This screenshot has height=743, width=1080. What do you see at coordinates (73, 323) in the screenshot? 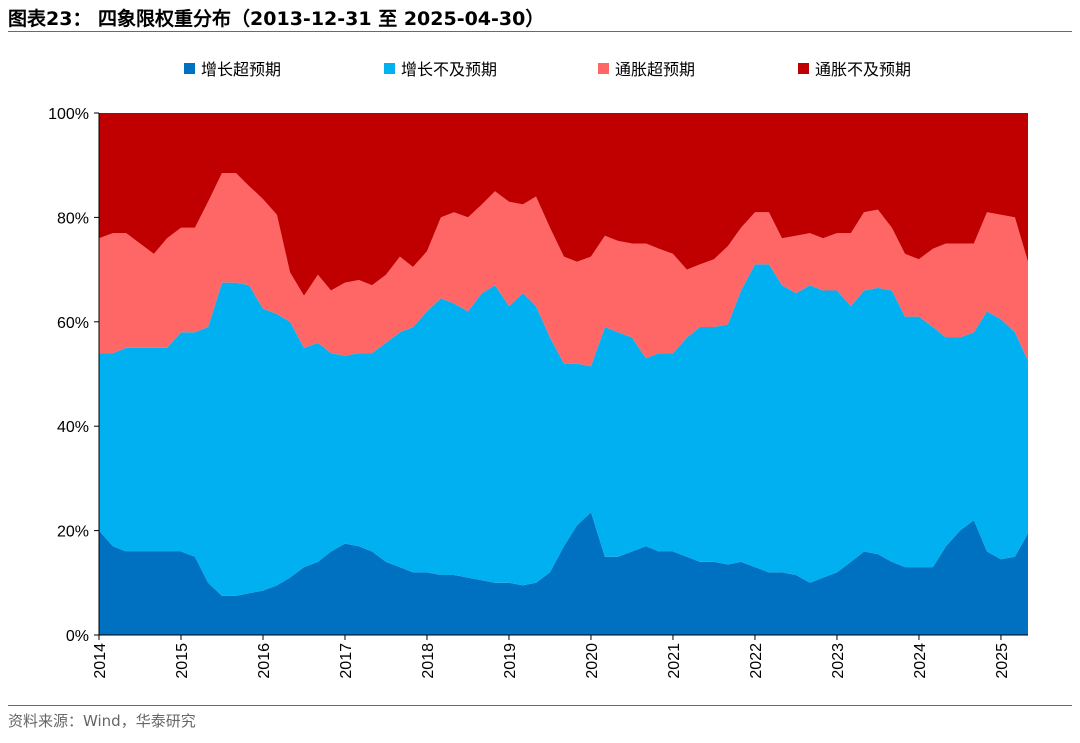
I see `y-tick-label: 60%` at bounding box center [73, 323].